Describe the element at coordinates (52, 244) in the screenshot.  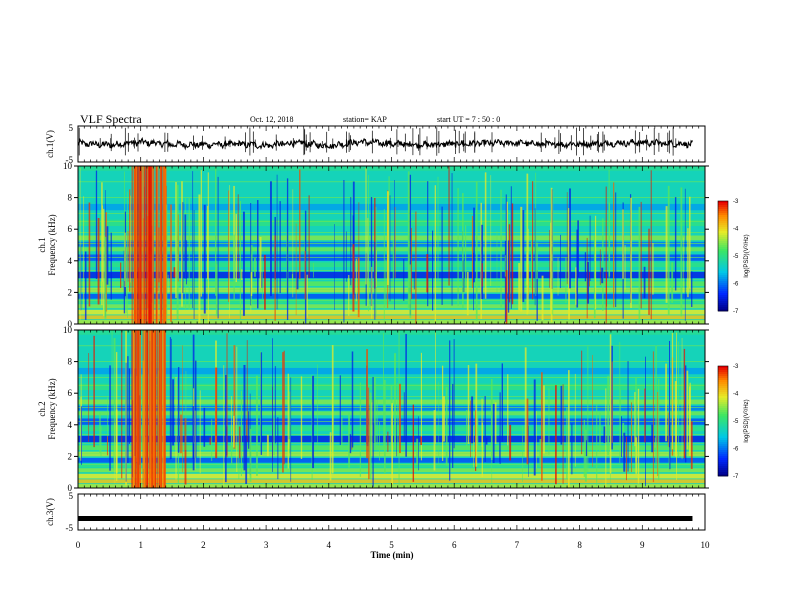
I see `ch1-spectrogram-ylabel: Frequency (kHz)` at that location.